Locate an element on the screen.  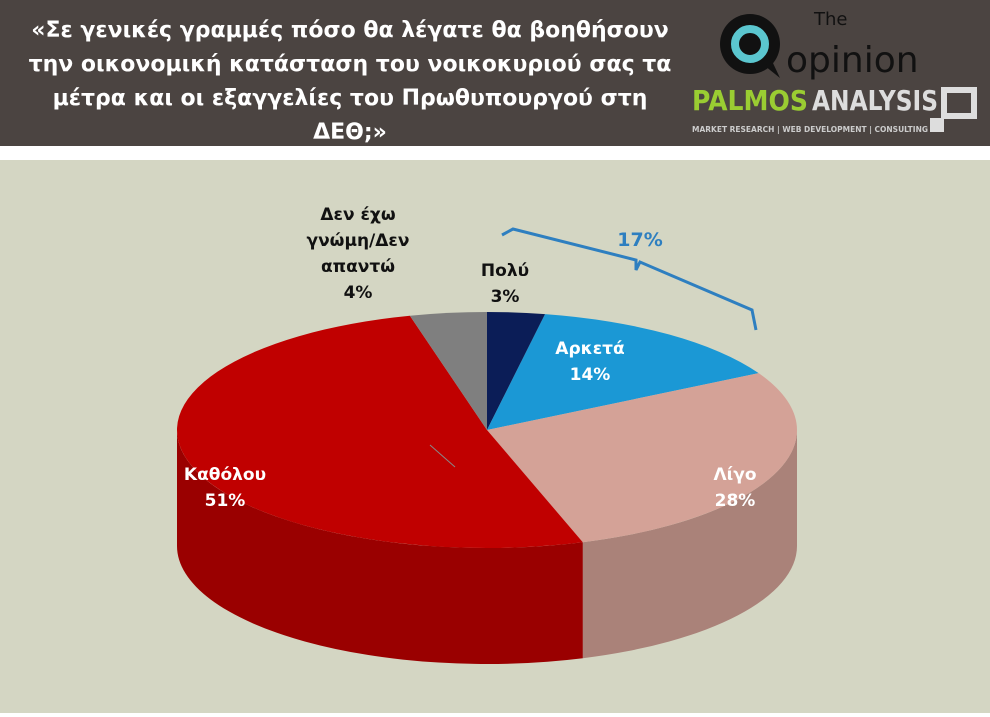
slice-label: Δεν έχω γνώμη/Δεν απαντώ 4% is located at coordinates (358, 254).